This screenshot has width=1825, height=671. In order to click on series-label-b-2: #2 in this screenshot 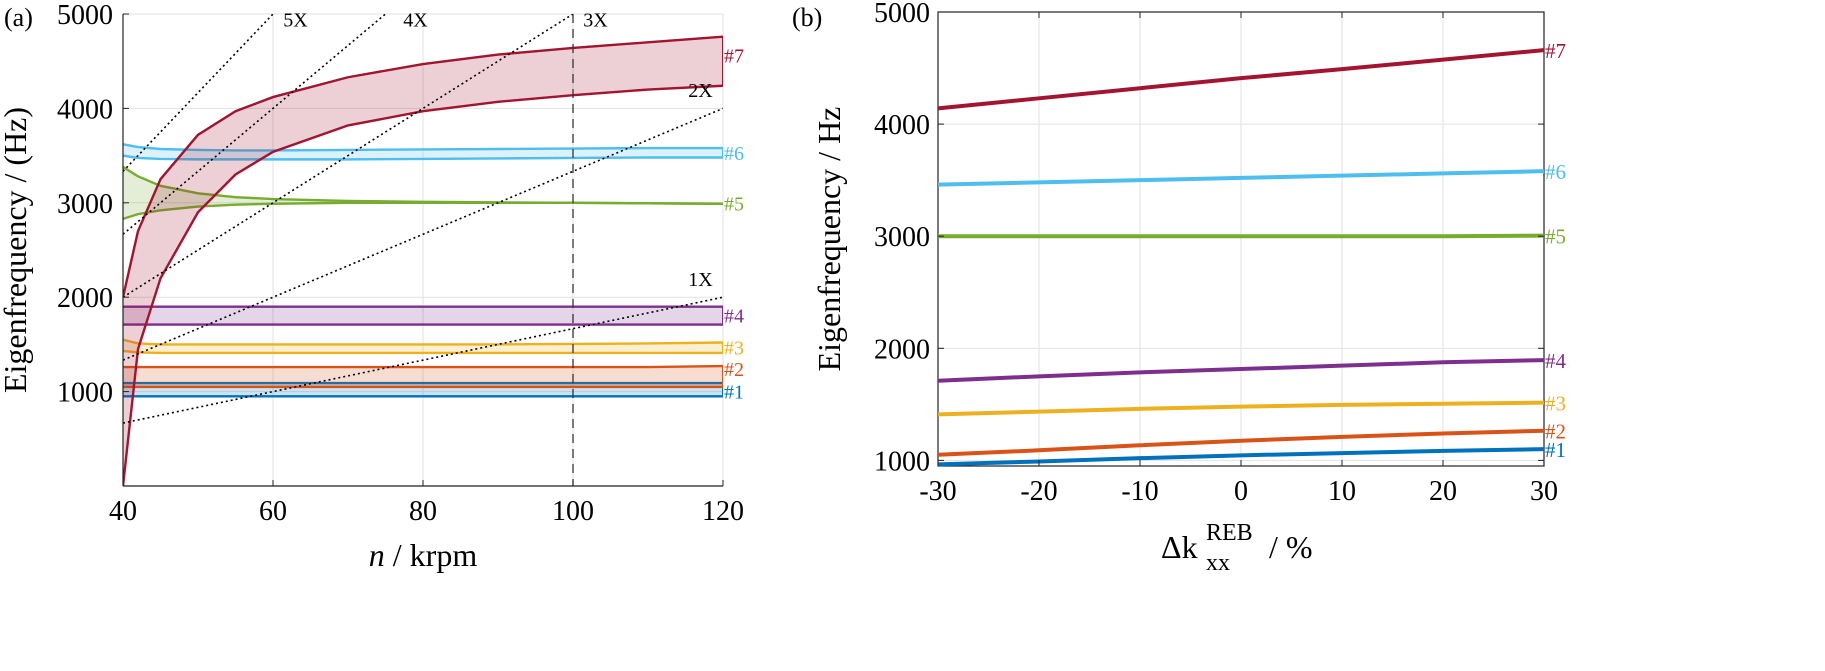, I will do `click(1555, 432)`.